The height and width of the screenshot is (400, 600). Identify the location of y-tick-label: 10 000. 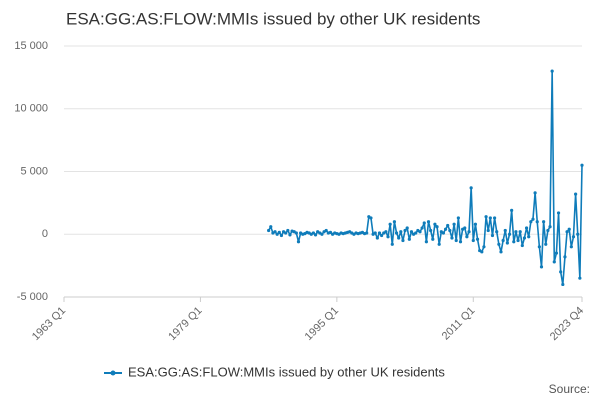
(31, 109).